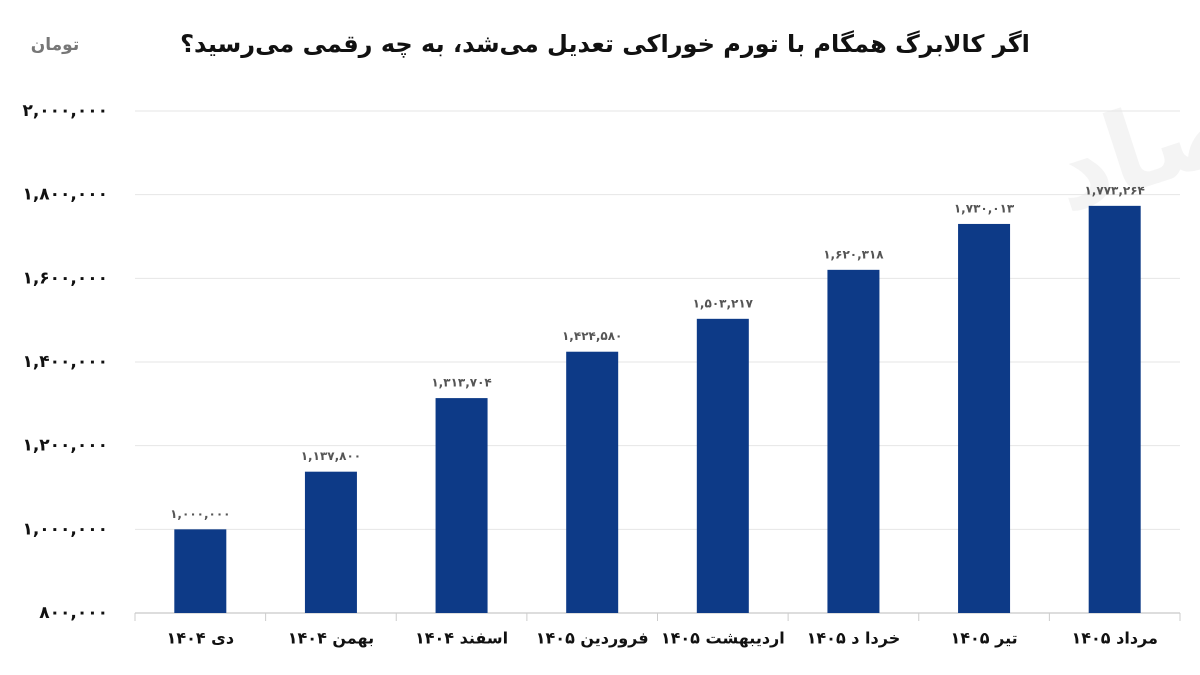  I want to click on value-label: ۱,۰۰۰,۰۰۰, so click(200, 514).